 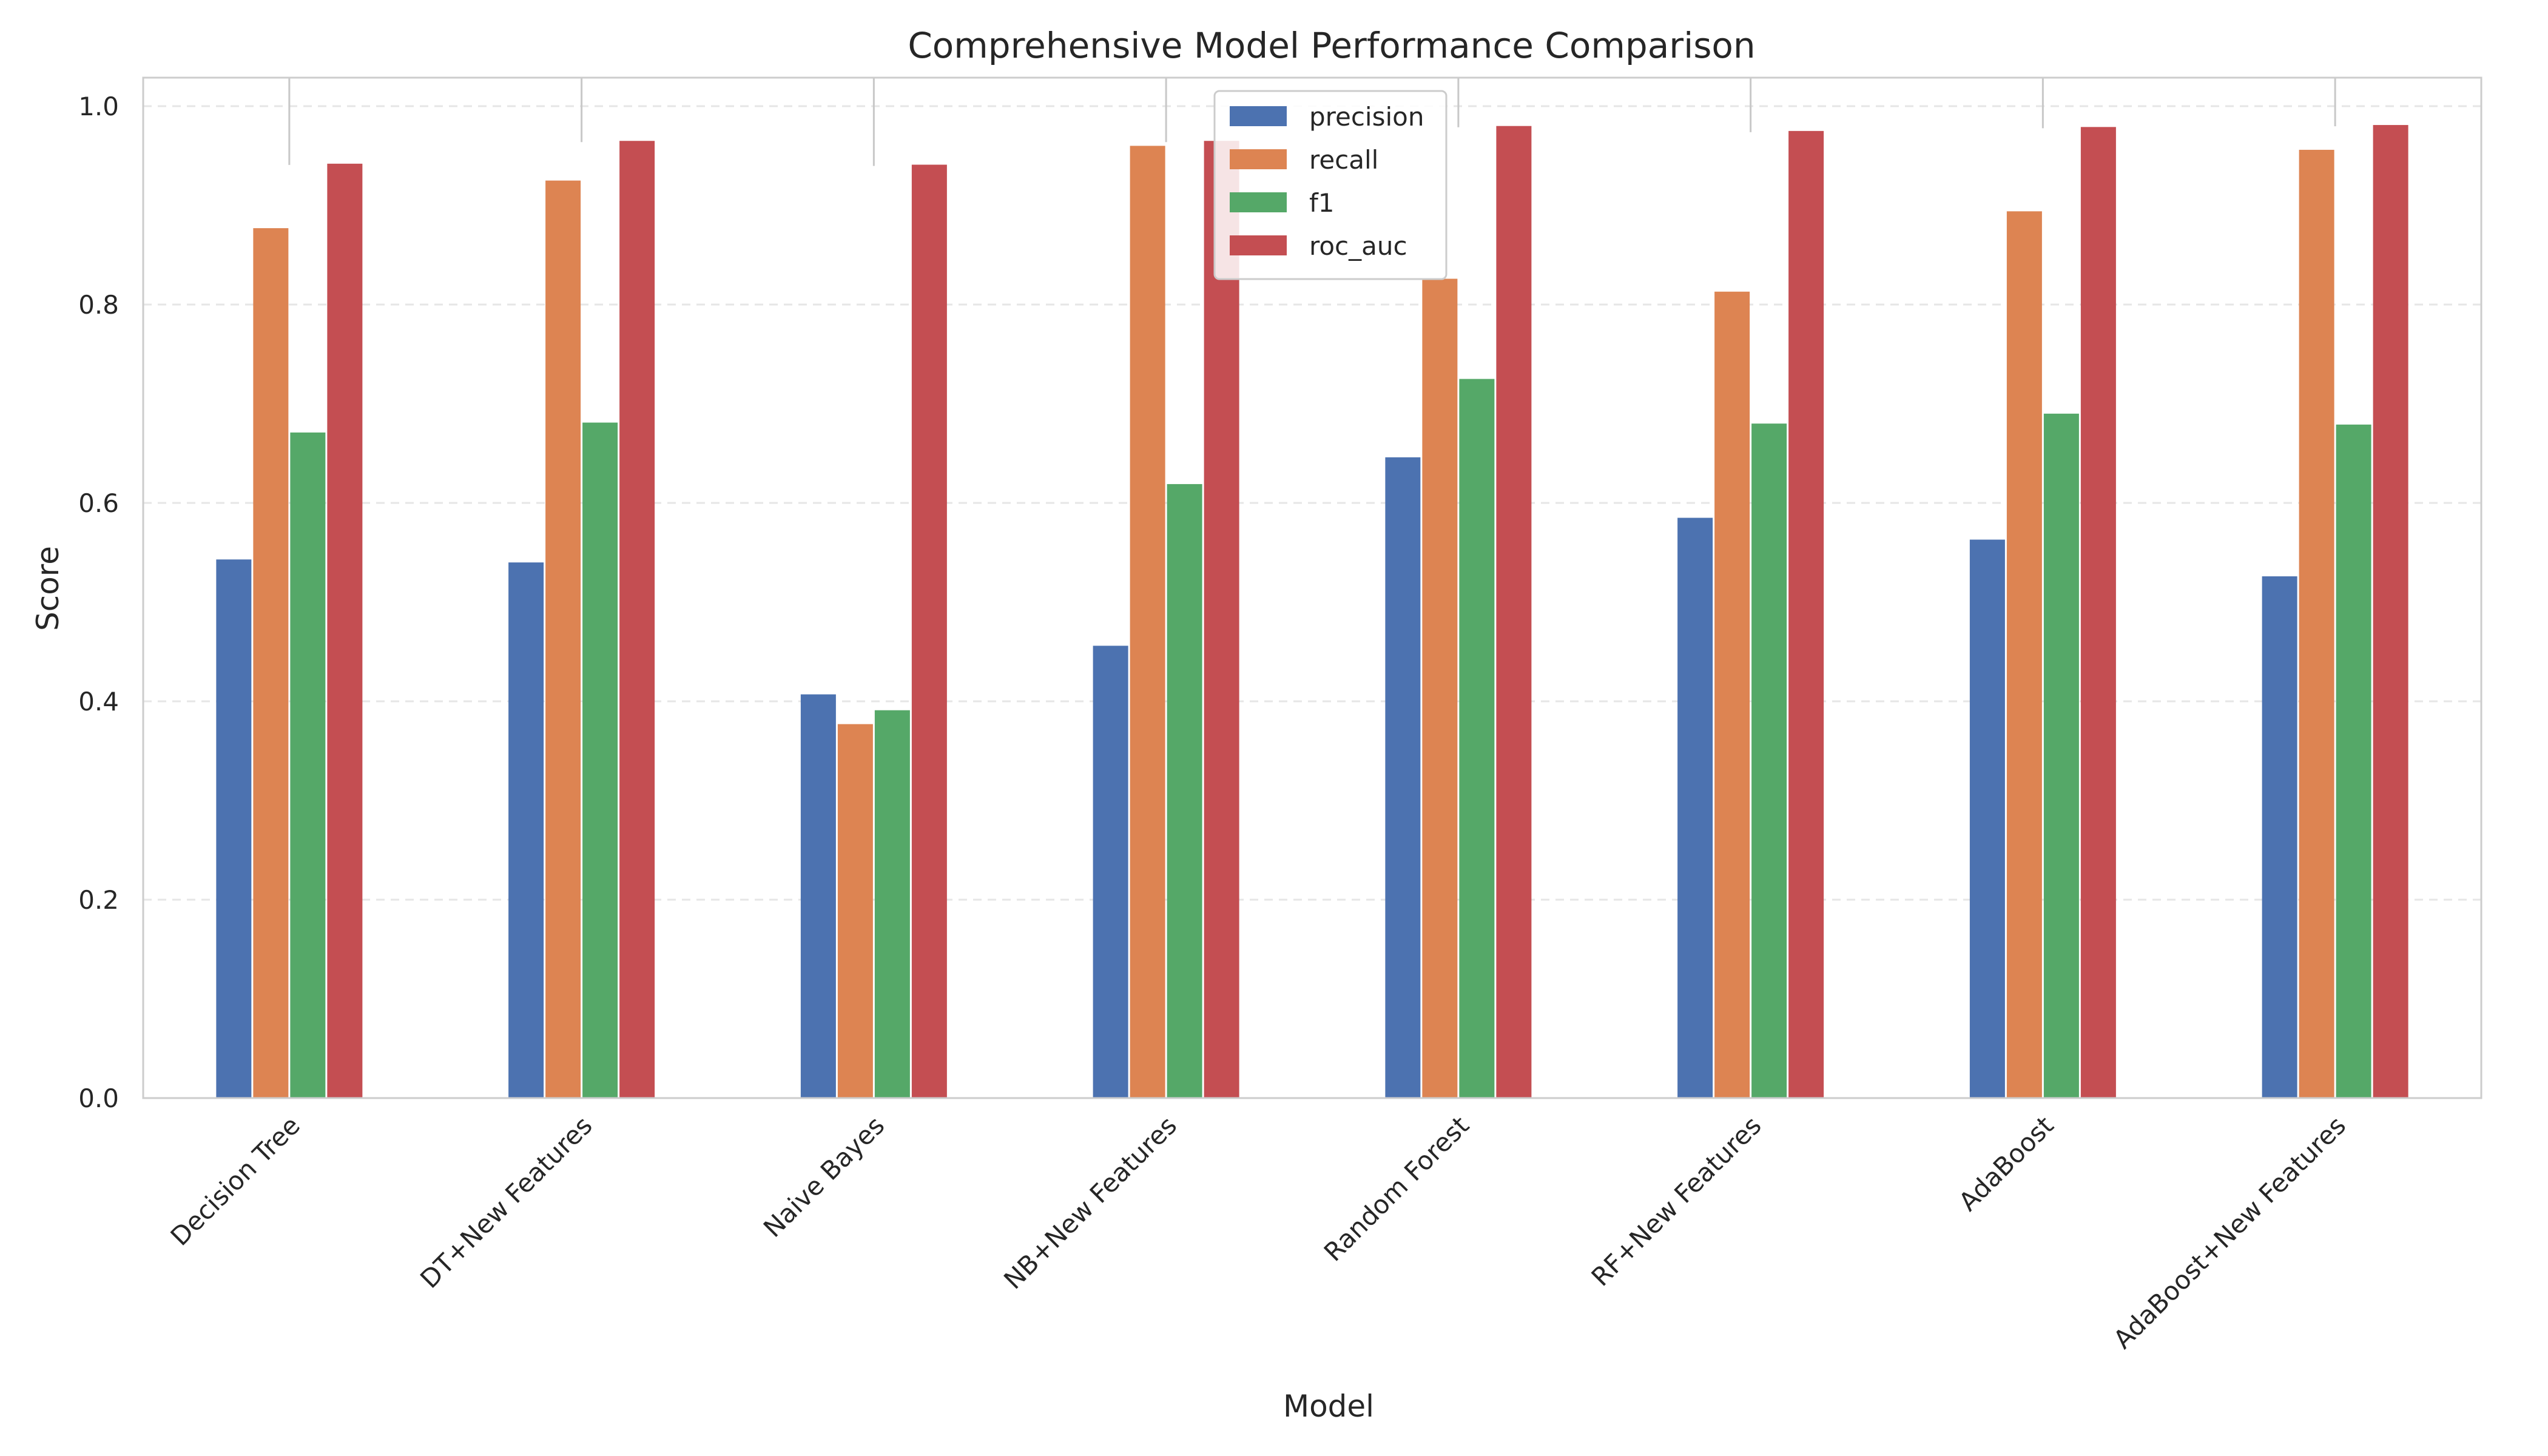 I want to click on y-axis-label: Score, so click(x=48, y=588).